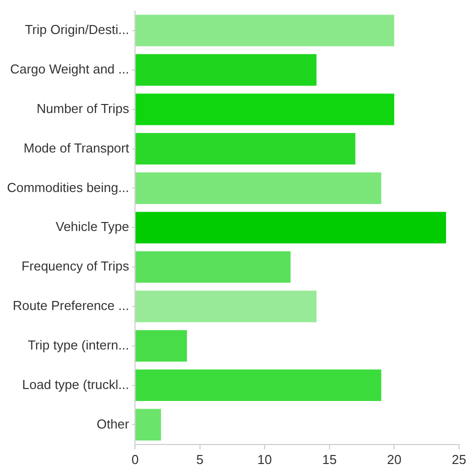  Describe the element at coordinates (77, 148) in the screenshot. I see `y-tick-label: Mode of Transport` at that location.